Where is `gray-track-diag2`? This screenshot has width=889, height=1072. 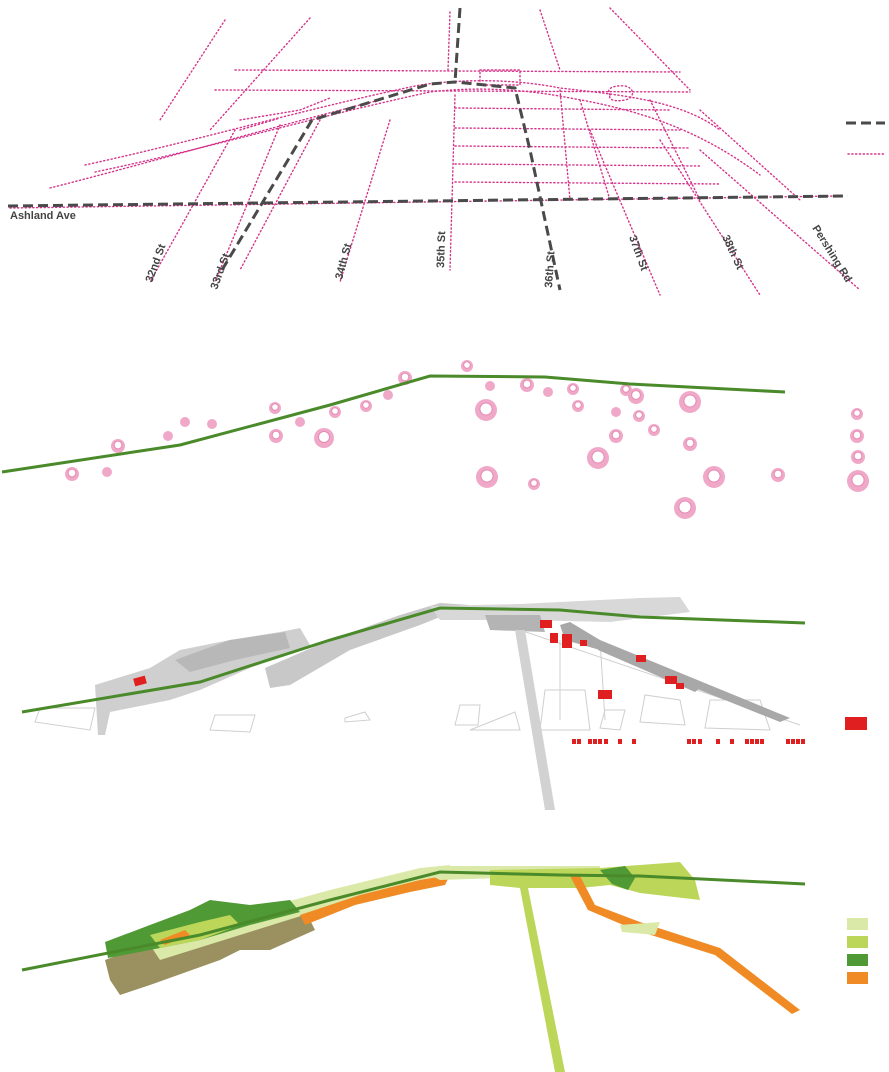
gray-track-diag2 is located at coordinates (649, 668).